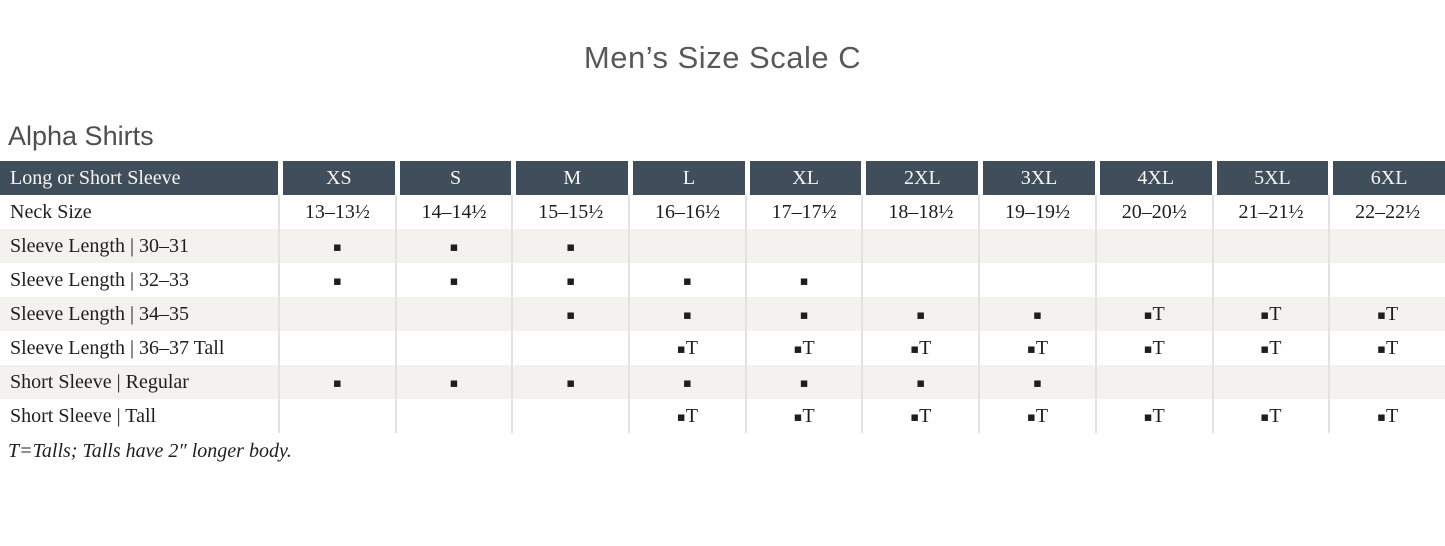  Describe the element at coordinates (336, 178) in the screenshot. I see `size-column-header-xs: XS` at that location.